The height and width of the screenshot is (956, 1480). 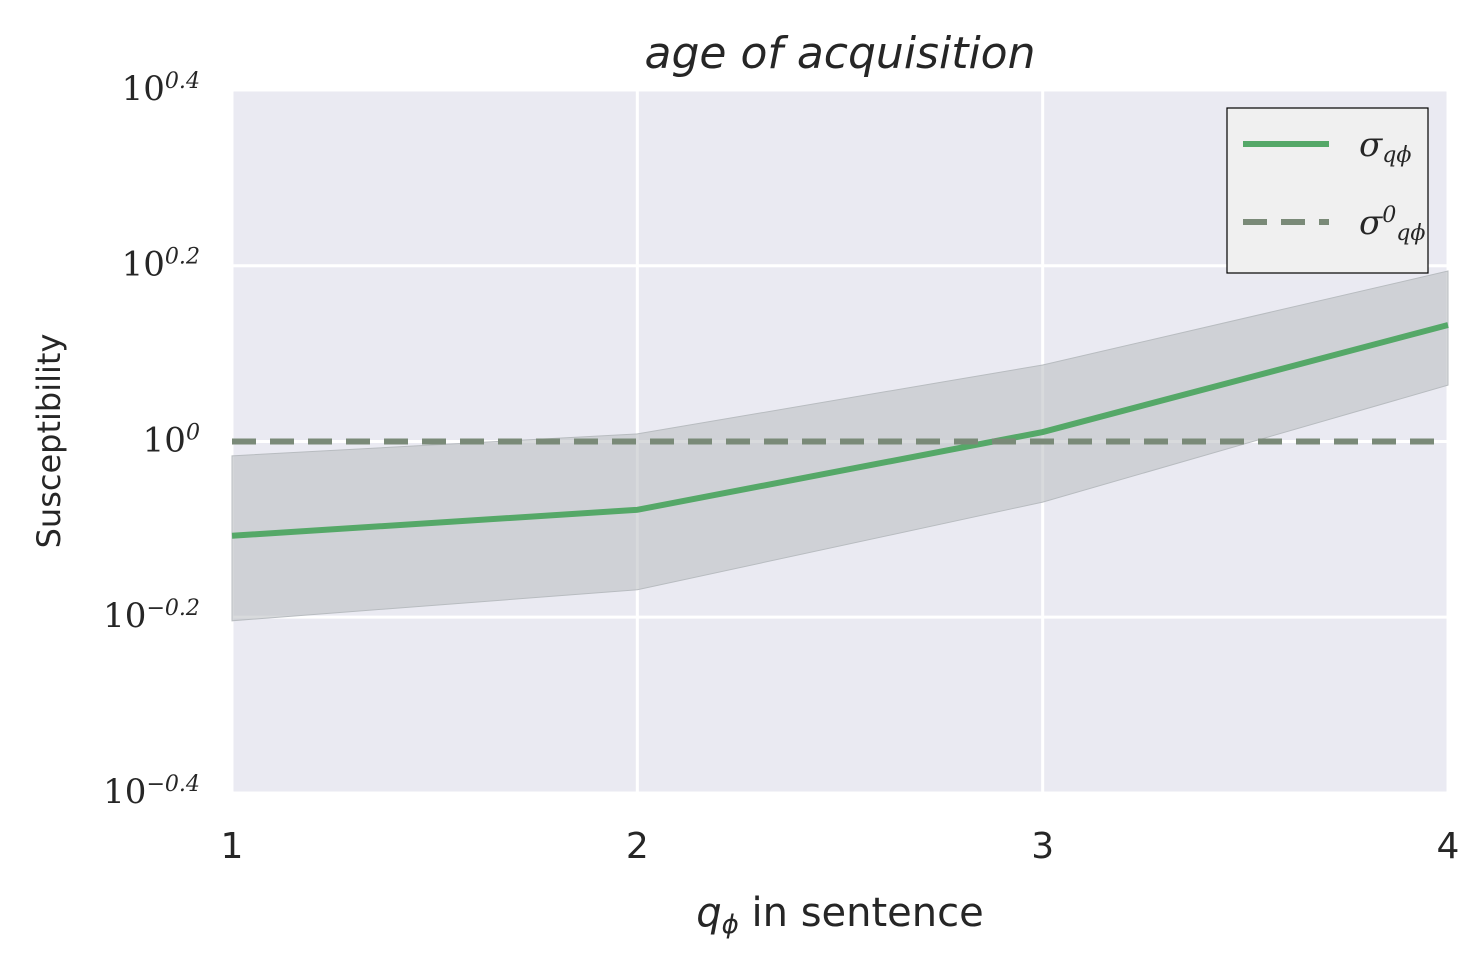 I want to click on y-tick-label: 10−0.4, so click(x=151, y=791).